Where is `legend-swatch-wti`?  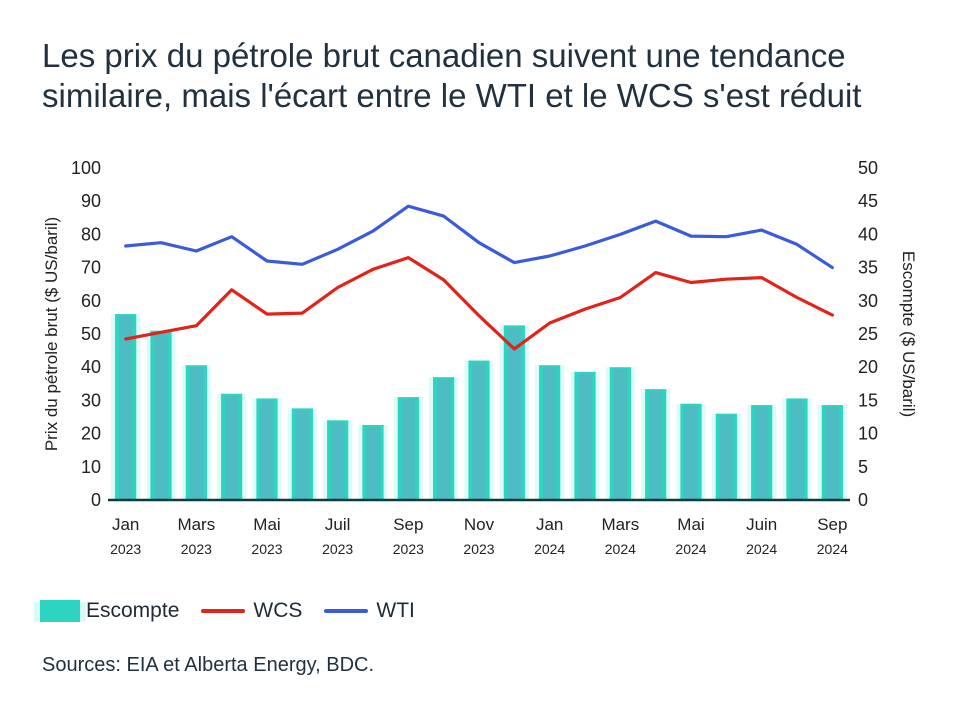 legend-swatch-wti is located at coordinates (346, 611).